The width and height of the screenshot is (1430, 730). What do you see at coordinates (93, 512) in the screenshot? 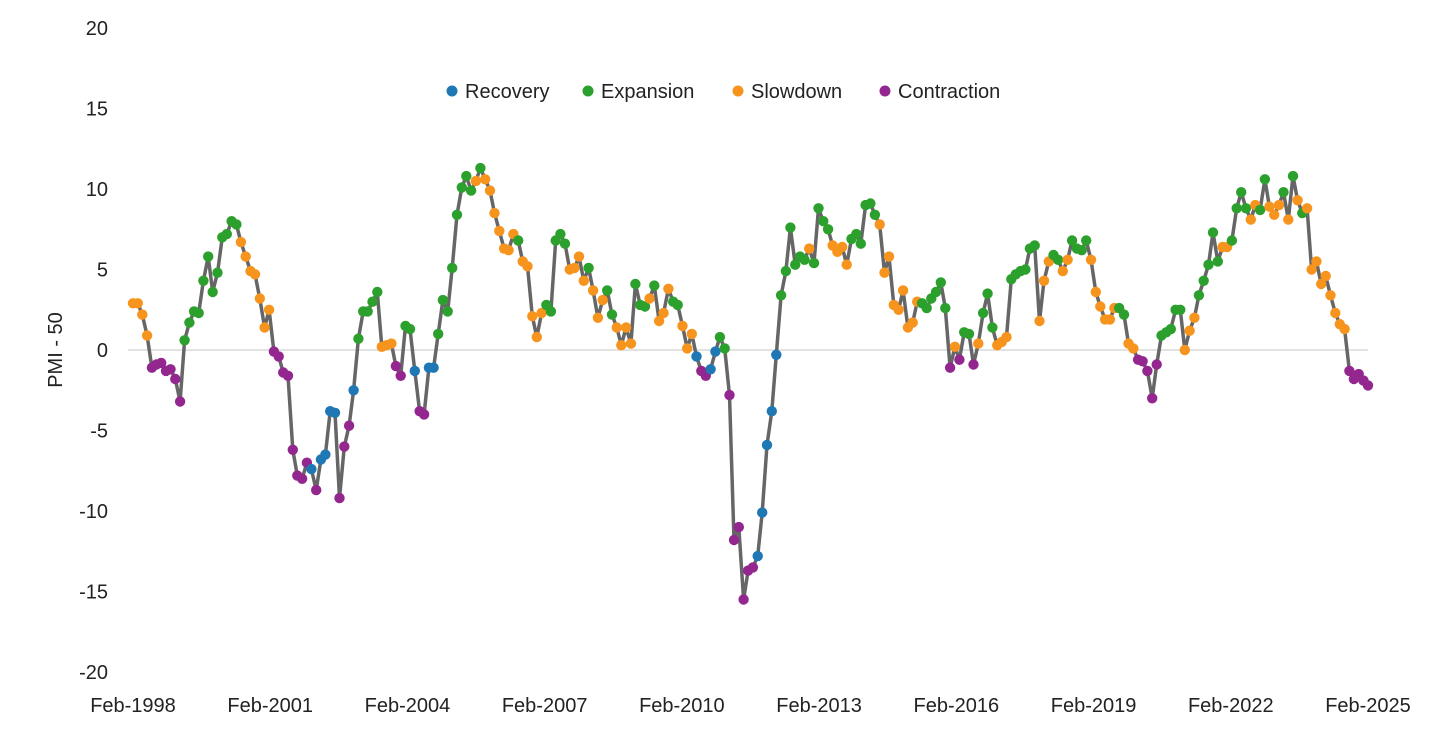
I see `y-tick-label: -10` at bounding box center [93, 512].